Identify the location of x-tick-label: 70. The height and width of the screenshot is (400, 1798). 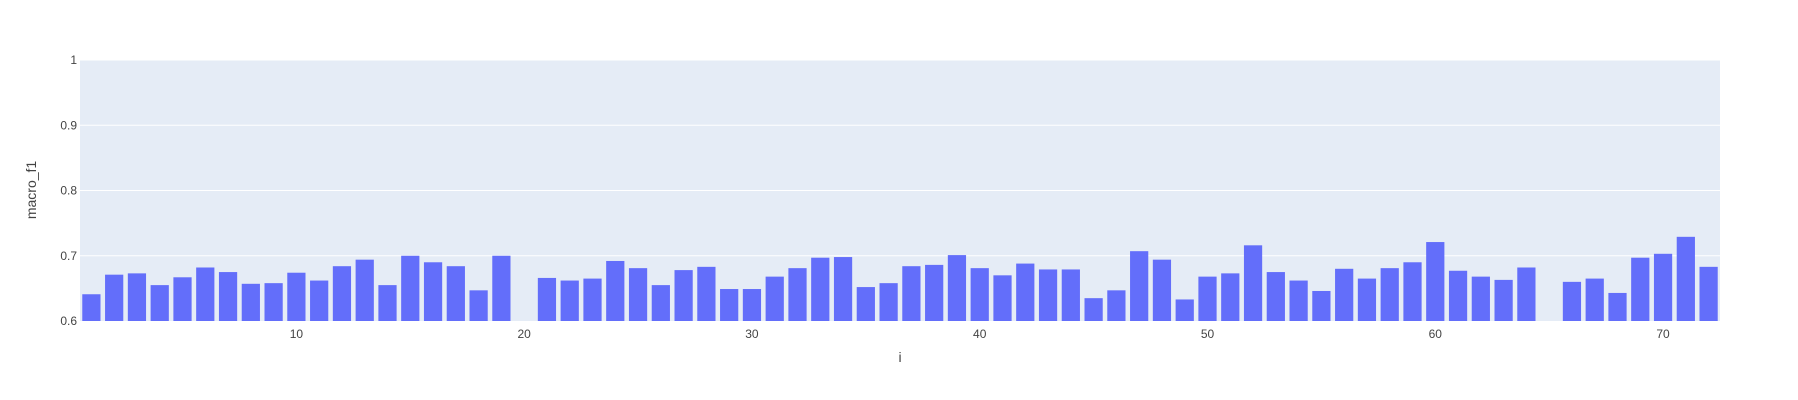
(1663, 334).